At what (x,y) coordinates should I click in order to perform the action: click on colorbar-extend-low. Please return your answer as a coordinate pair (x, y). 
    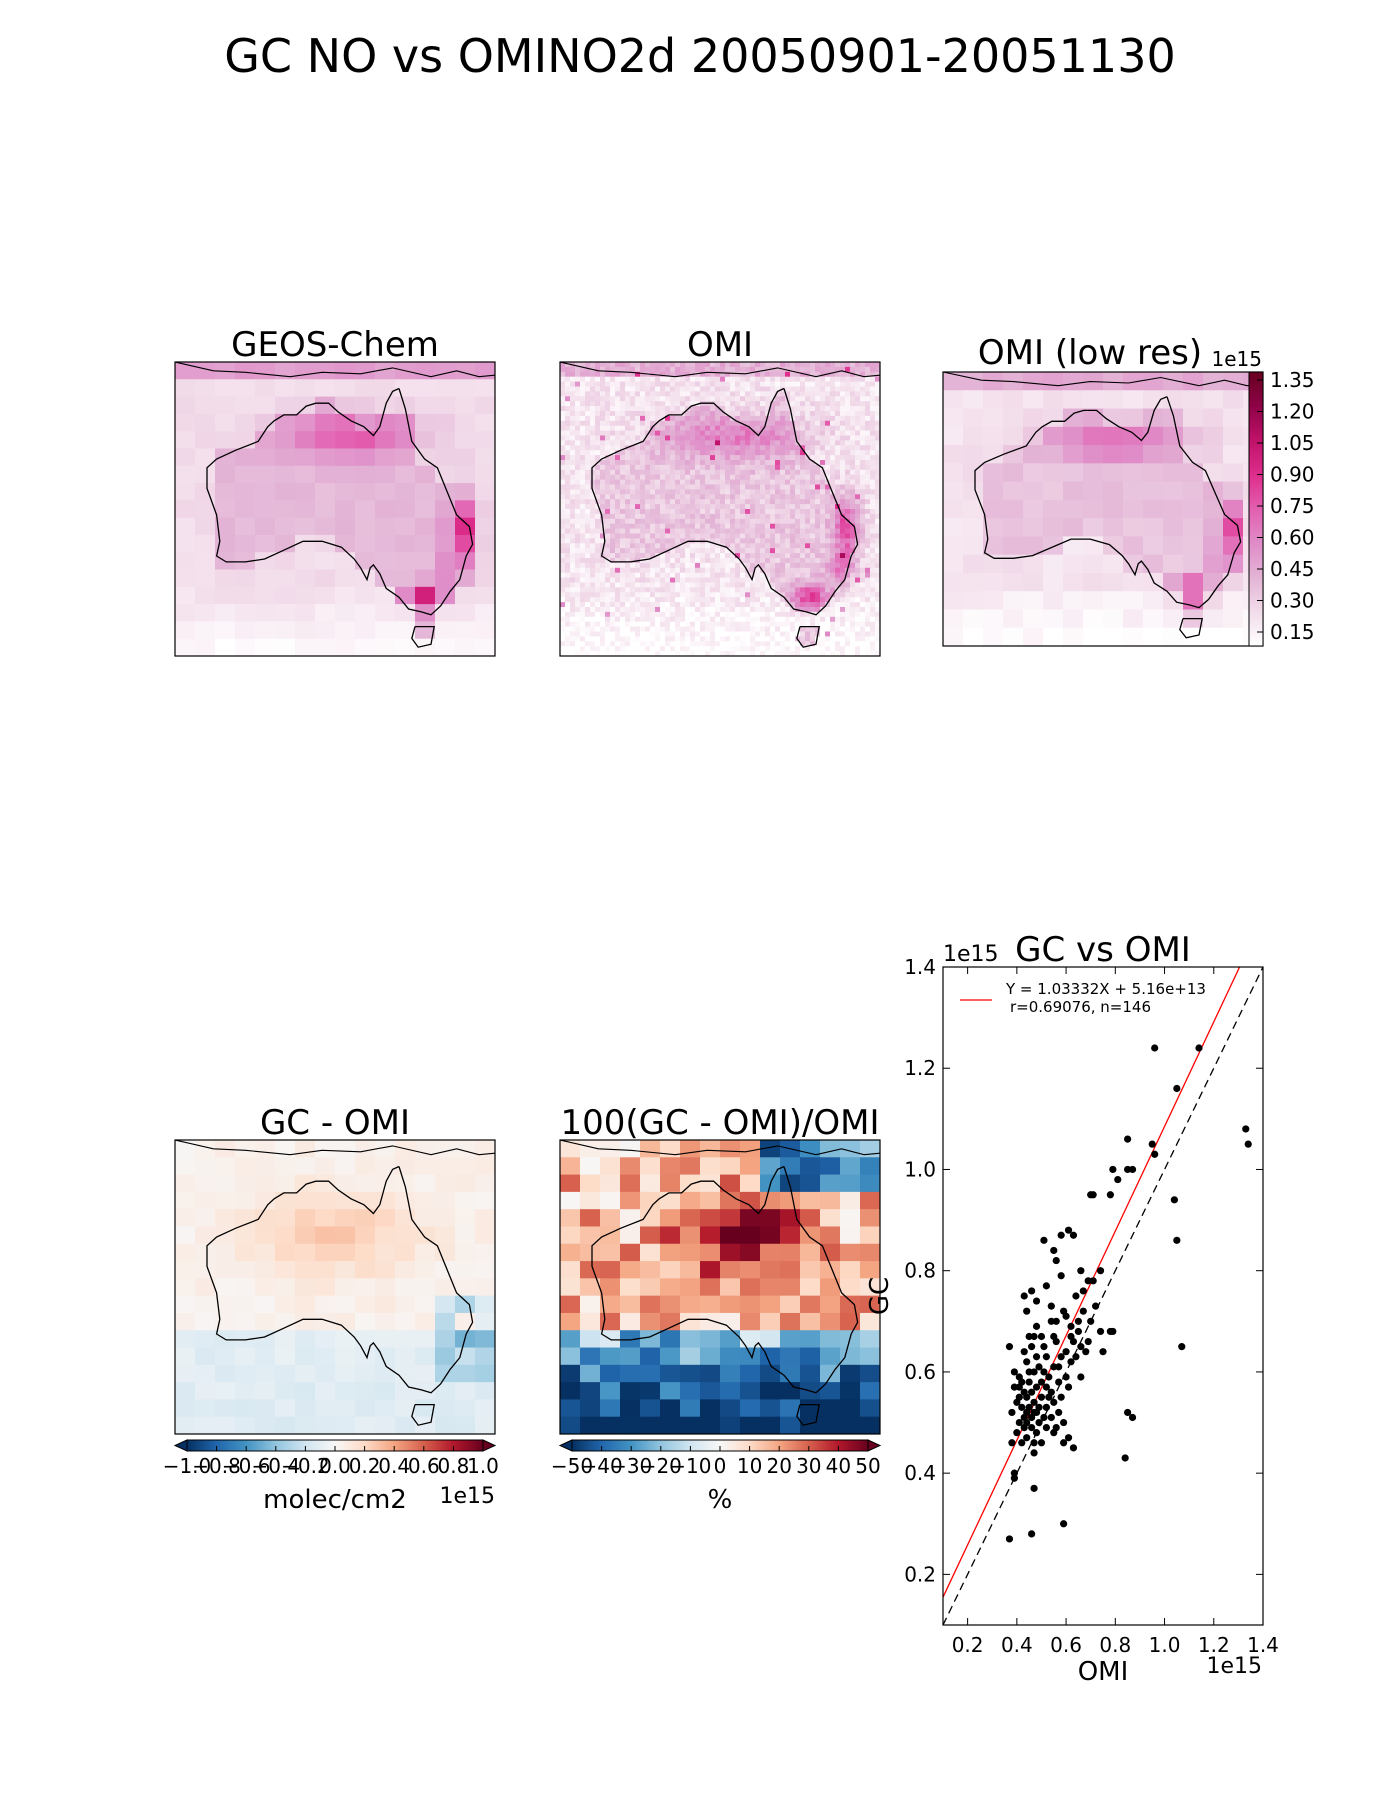
    Looking at the image, I should click on (565, 1445).